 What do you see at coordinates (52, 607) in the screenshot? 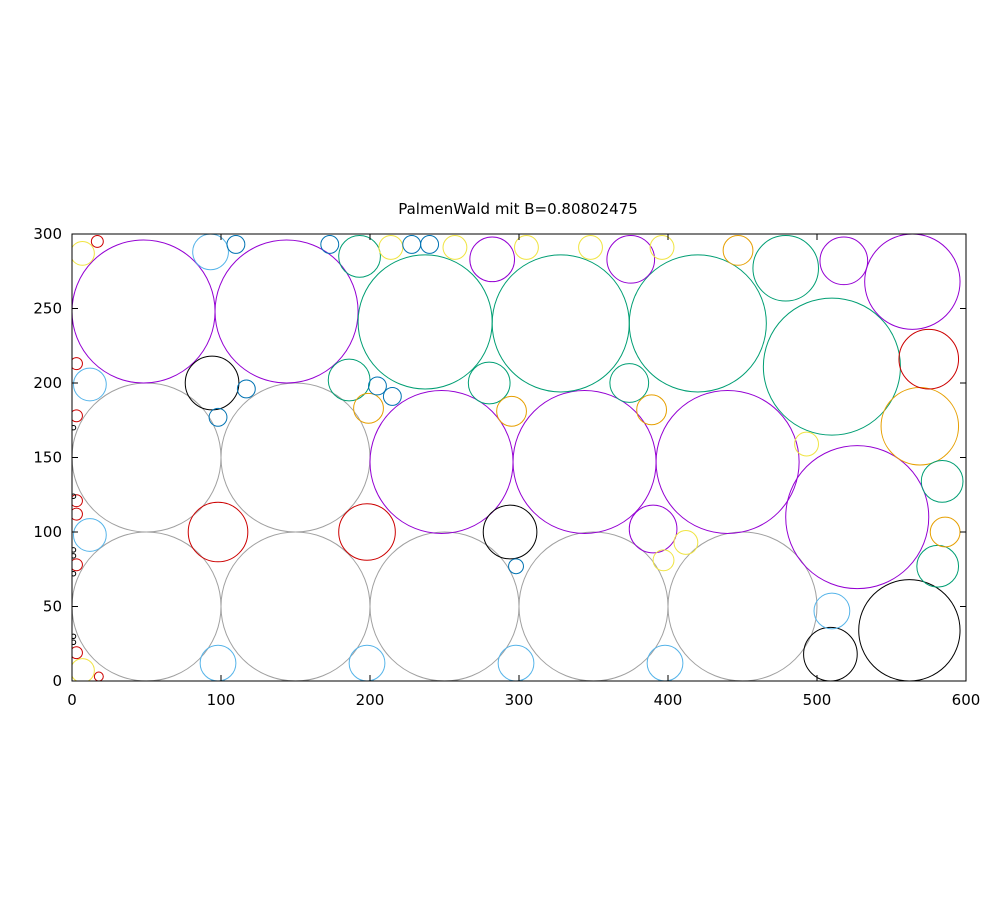
I see `y-tick-label: 50` at bounding box center [52, 607].